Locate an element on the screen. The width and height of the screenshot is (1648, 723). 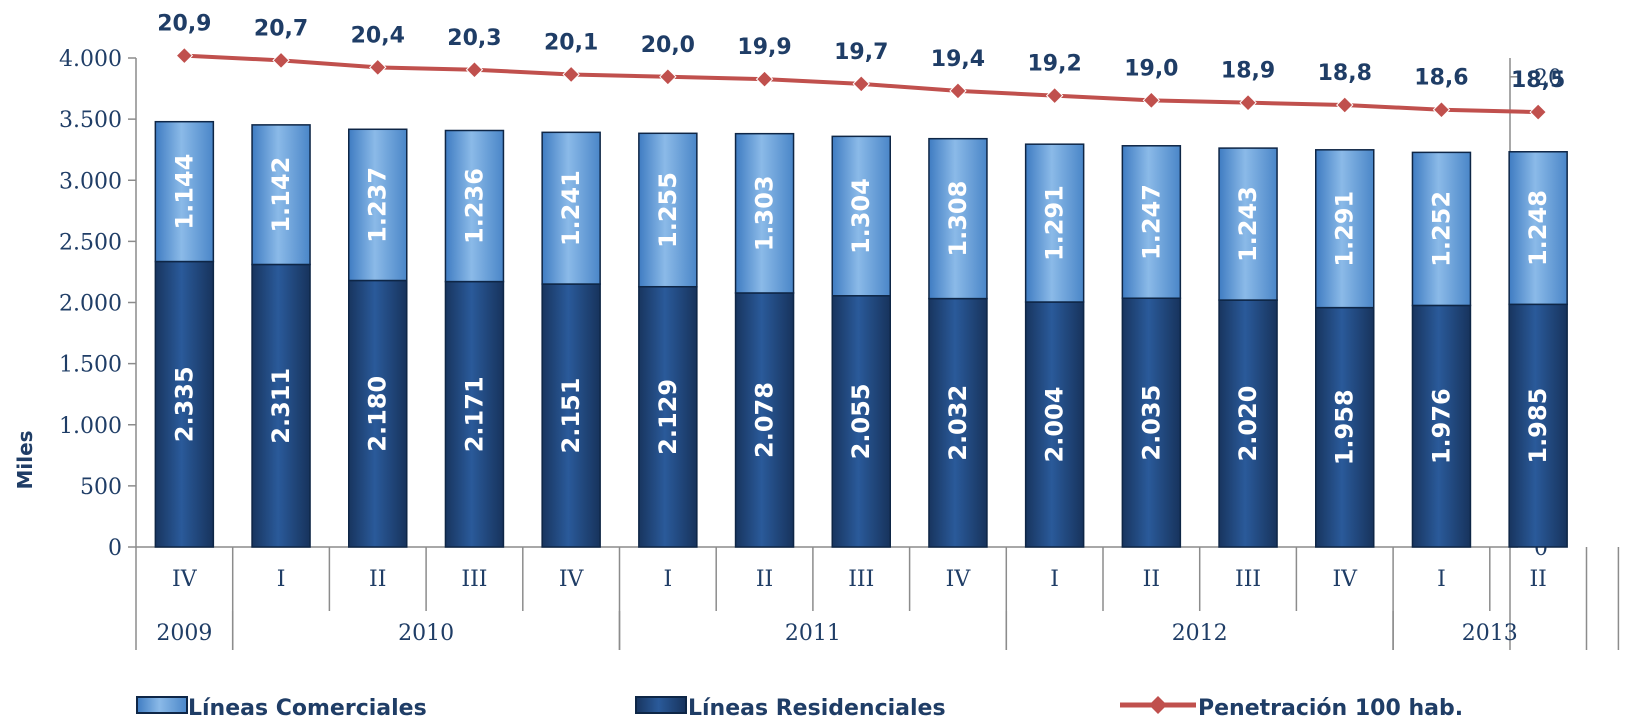
year-label: 2013 is located at coordinates (1490, 633).